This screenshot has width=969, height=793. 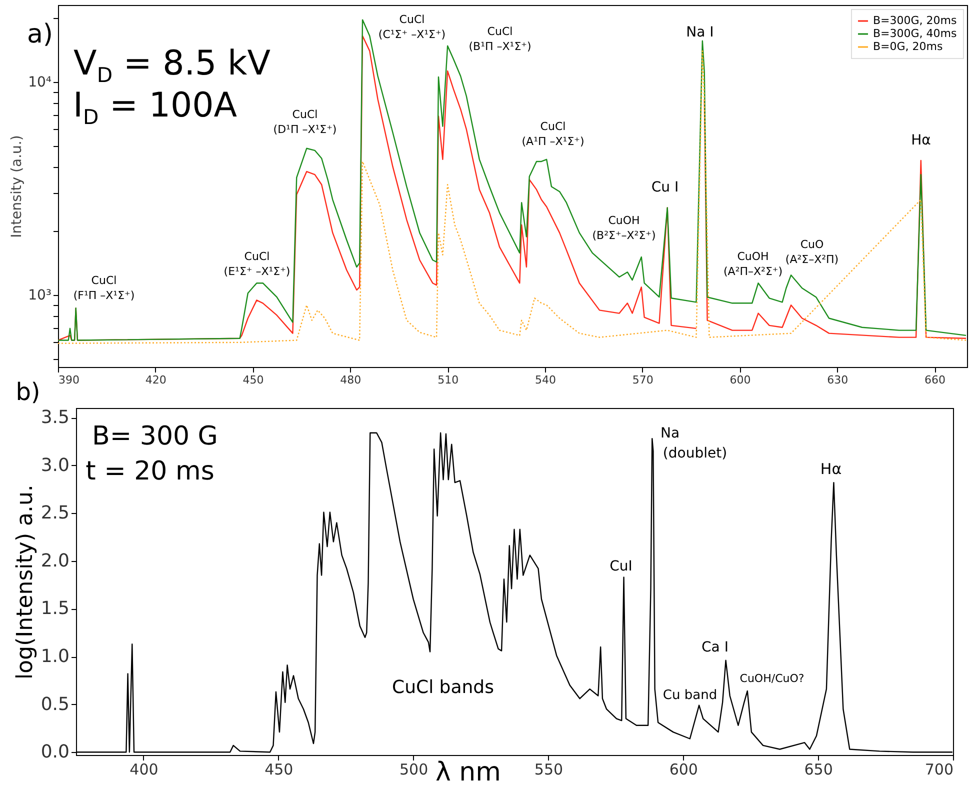 What do you see at coordinates (351, 380) in the screenshot?
I see `x-tick-label: 480` at bounding box center [351, 380].